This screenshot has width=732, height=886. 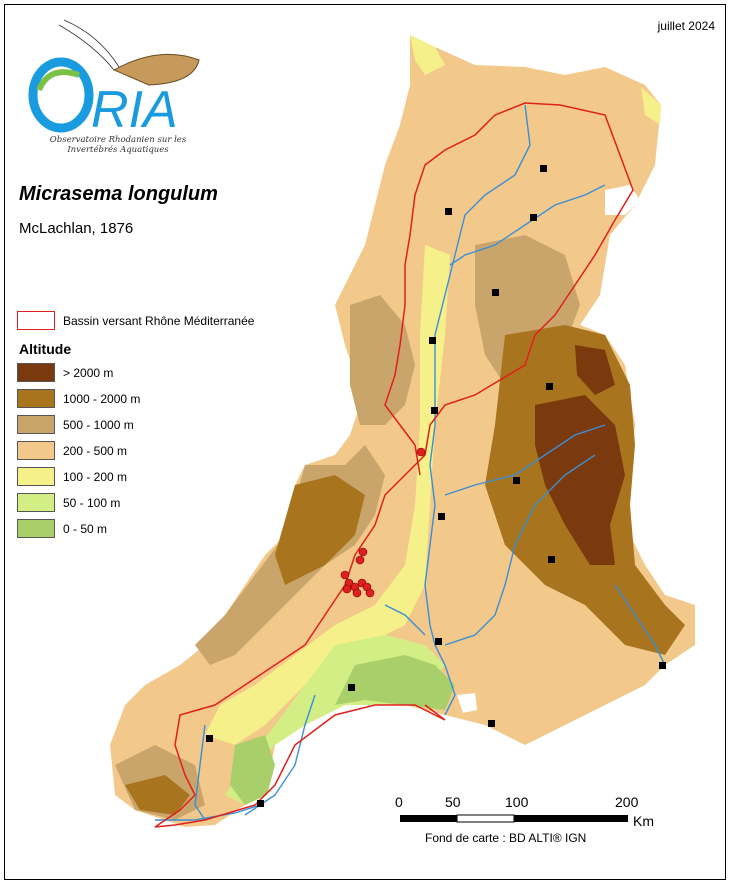 I want to click on legend-altitude-row: 200 - 500 m, so click(x=72, y=454).